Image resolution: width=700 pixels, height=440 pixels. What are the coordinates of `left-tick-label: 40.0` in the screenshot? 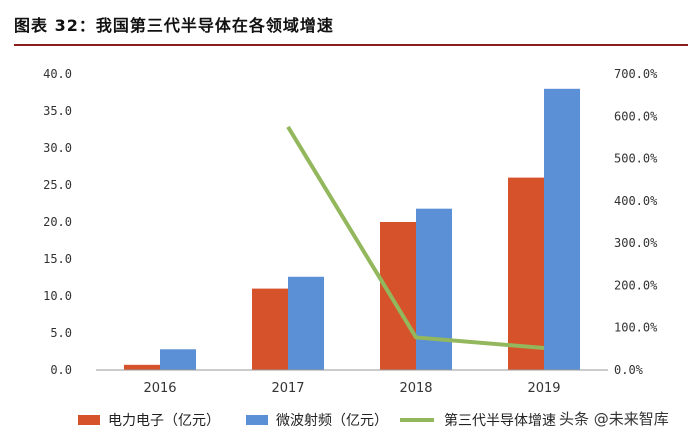 It's located at (57, 74).